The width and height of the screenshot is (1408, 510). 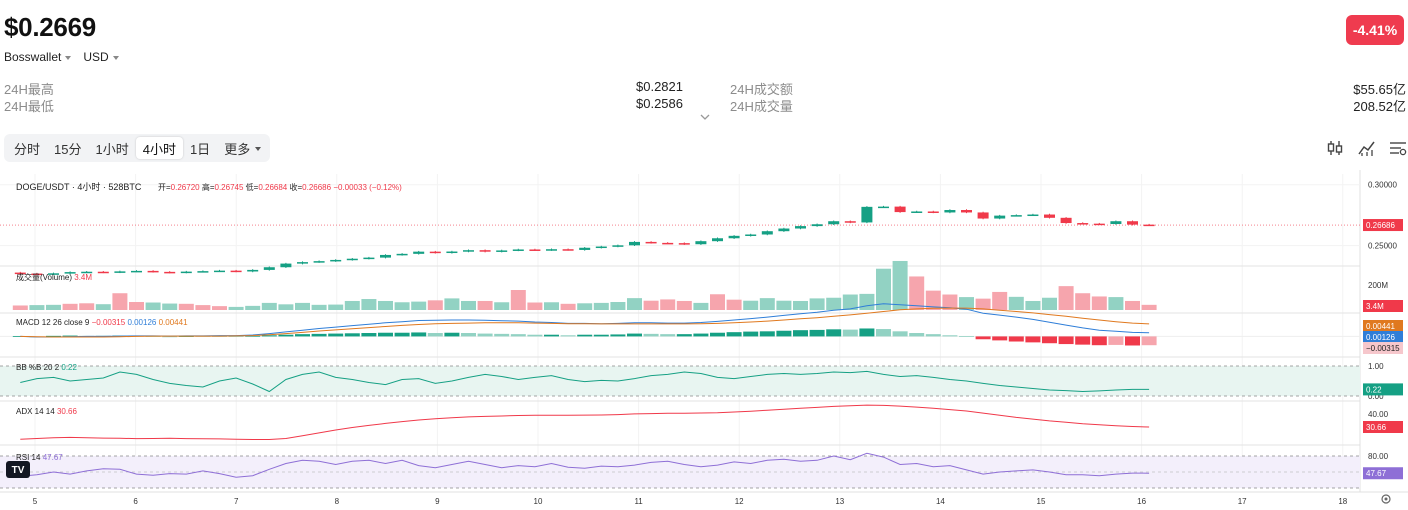 I want to click on rsi-last-label-bg, so click(x=1383, y=473).